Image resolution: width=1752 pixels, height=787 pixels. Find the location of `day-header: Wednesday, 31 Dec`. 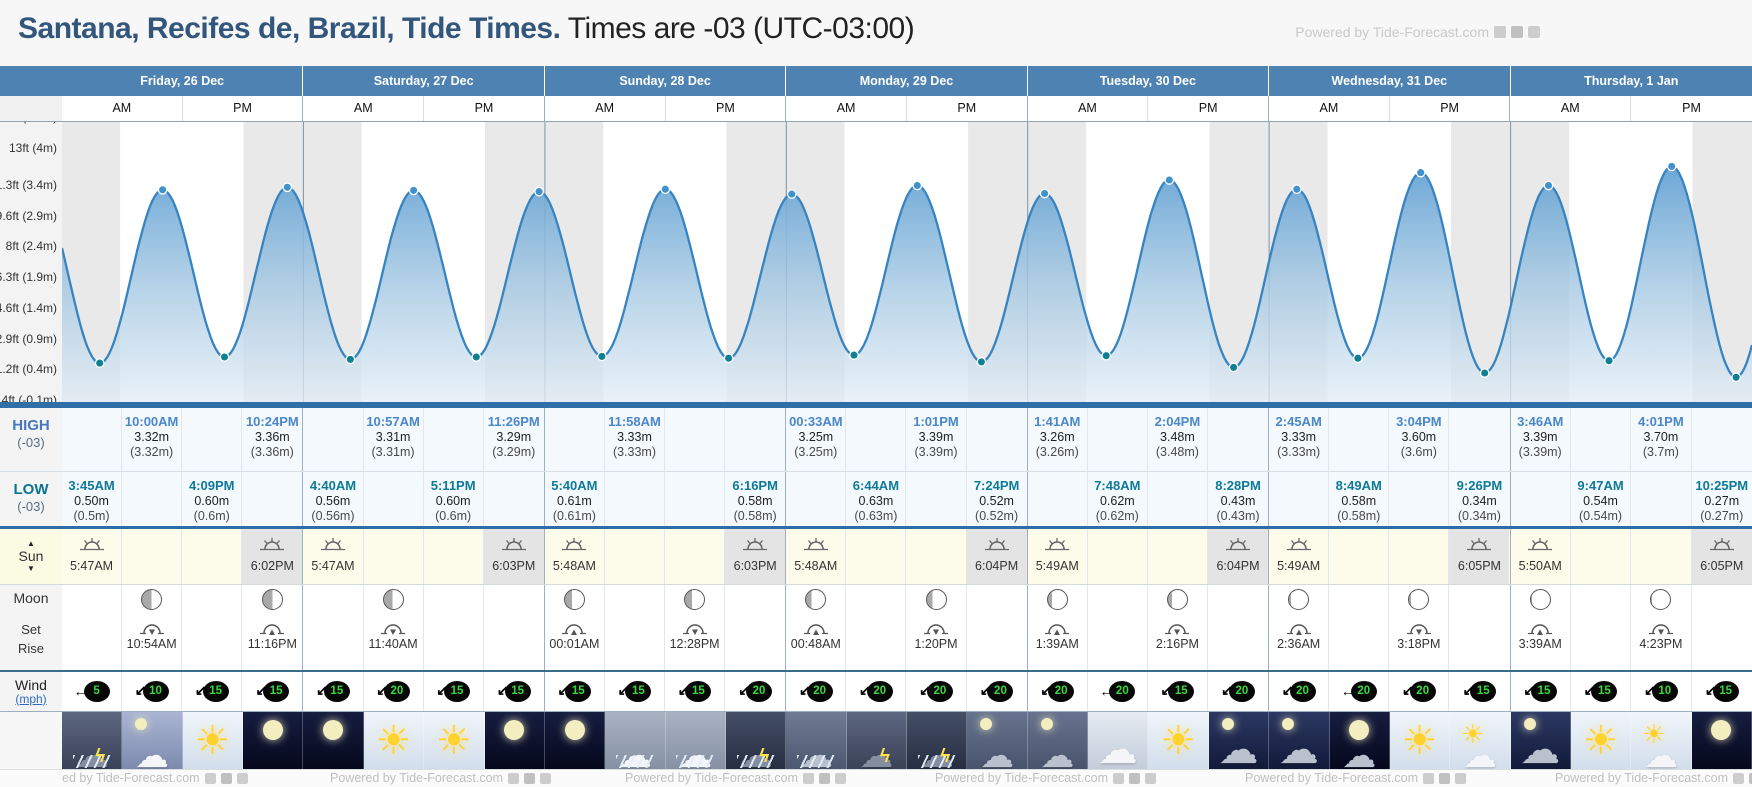

day-header: Wednesday, 31 Dec is located at coordinates (1390, 81).